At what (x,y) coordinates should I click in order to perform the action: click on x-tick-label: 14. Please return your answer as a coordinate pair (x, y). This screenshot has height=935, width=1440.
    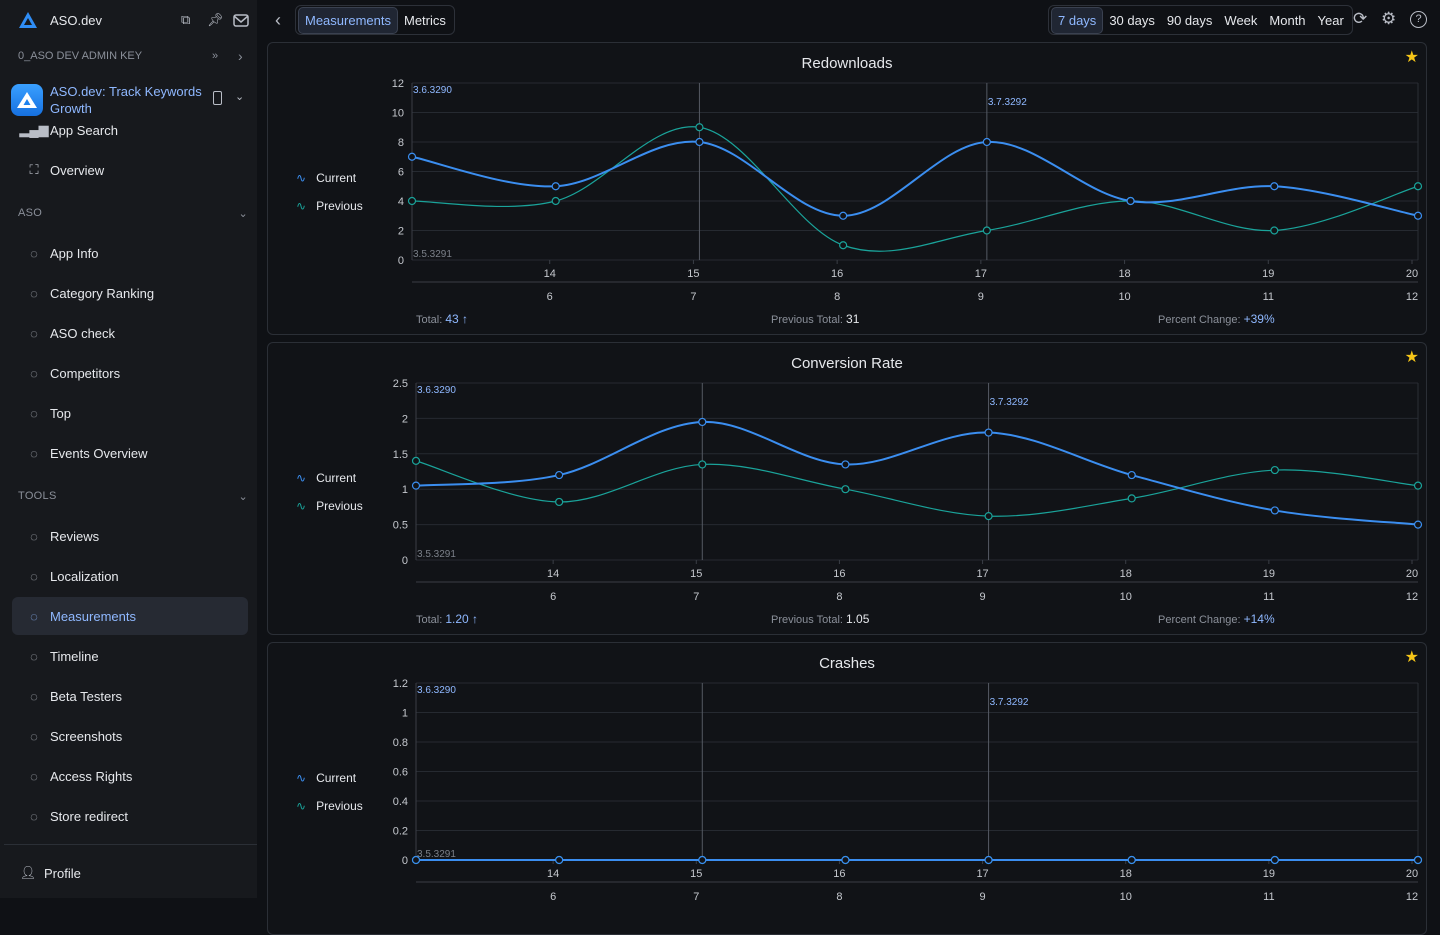
    Looking at the image, I should click on (553, 574).